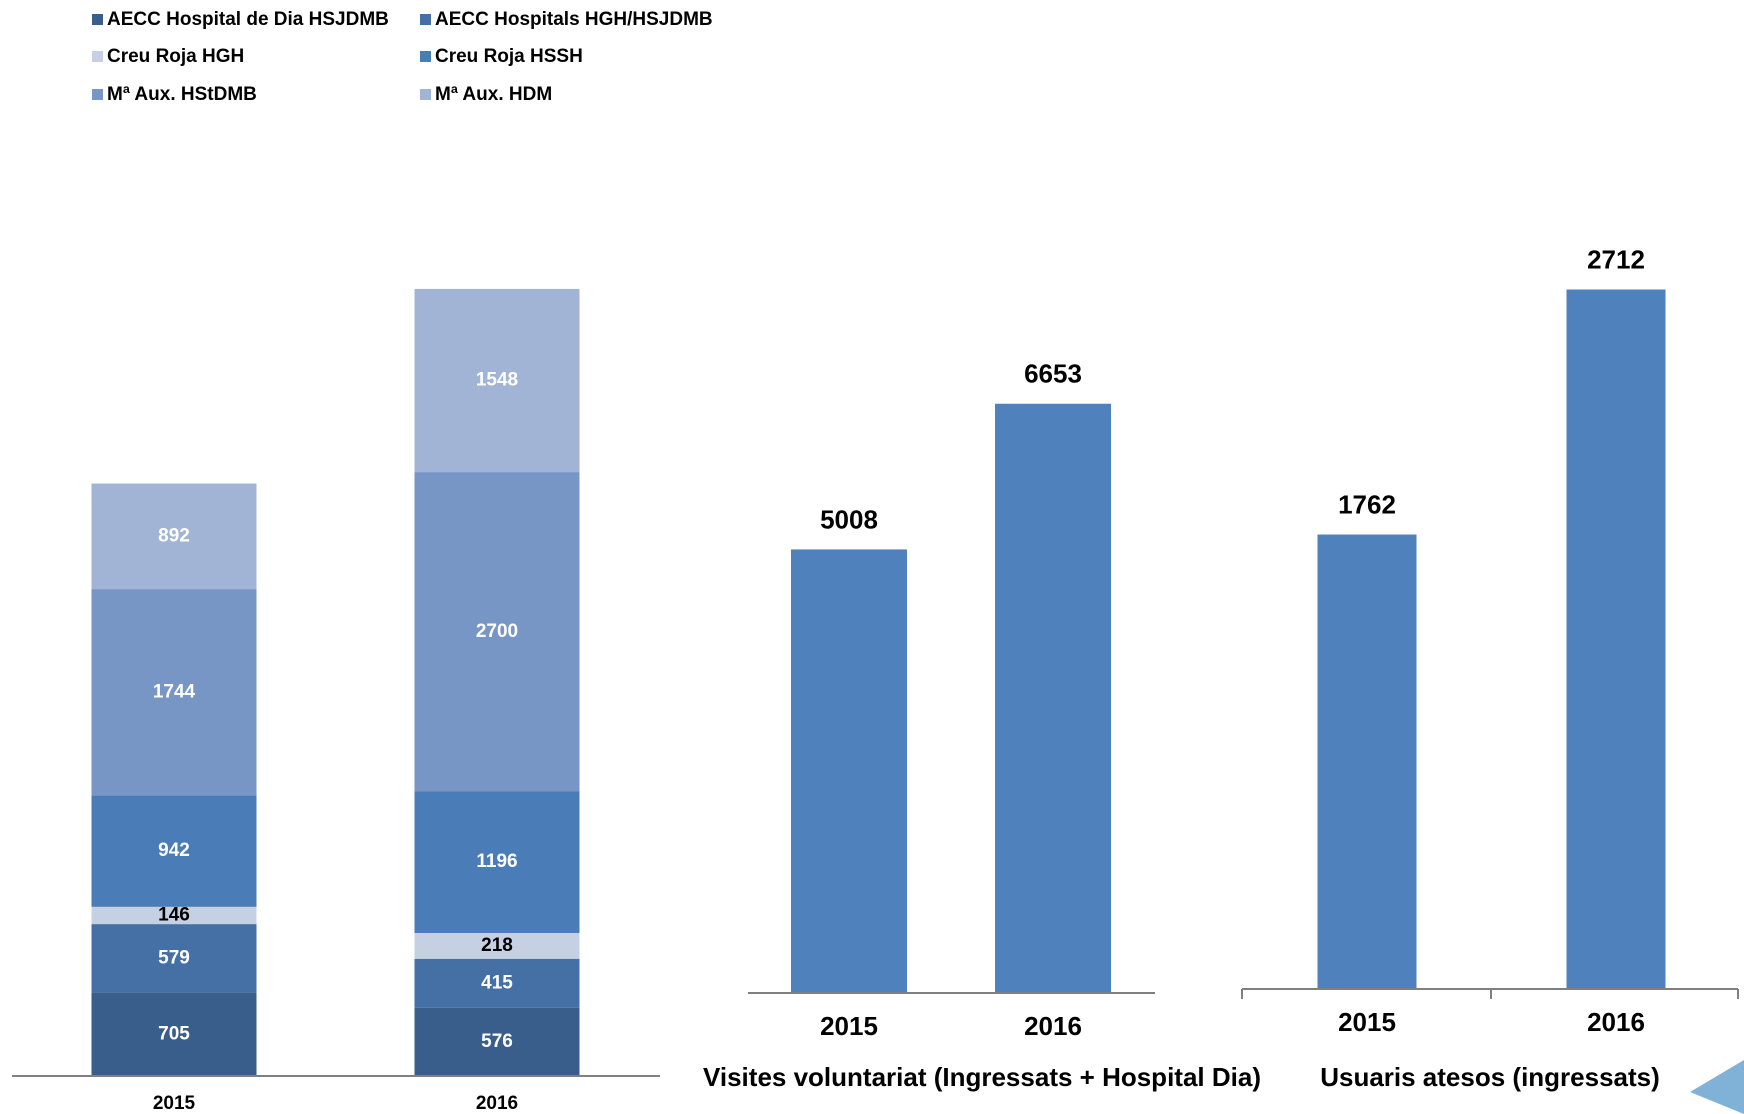 Image resolution: width=1744 pixels, height=1114 pixels. I want to click on legend-label-0: AECC Hospital de Dia HSJDMB, so click(248, 19).